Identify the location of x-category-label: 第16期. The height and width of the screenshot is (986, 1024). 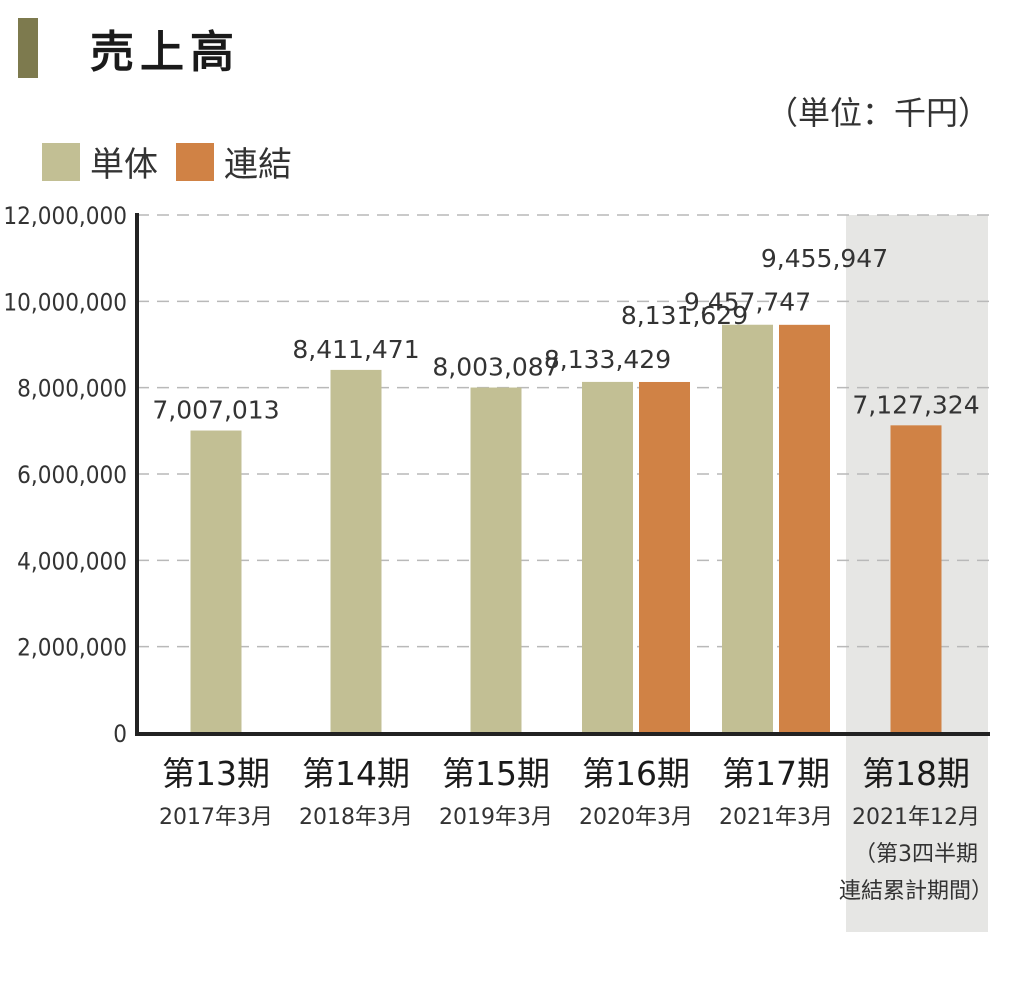
(636, 773).